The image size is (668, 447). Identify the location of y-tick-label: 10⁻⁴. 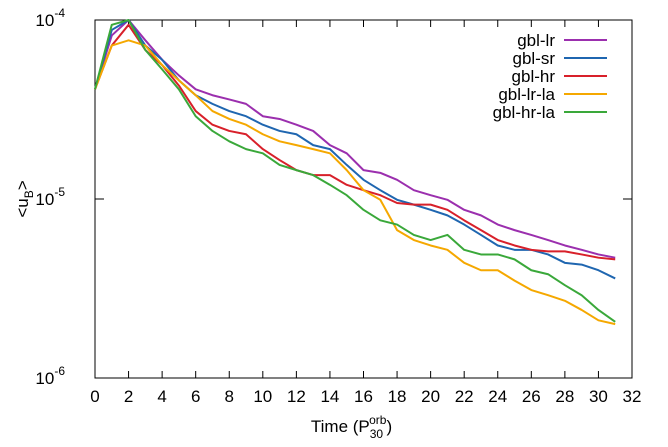
(50, 18).